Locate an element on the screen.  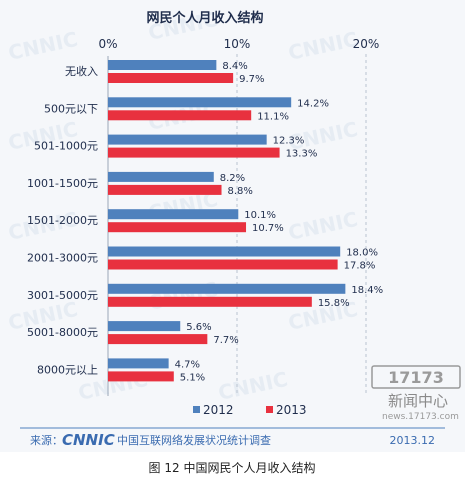
corner-watermark-url: news.17173.com is located at coordinates (420, 417).